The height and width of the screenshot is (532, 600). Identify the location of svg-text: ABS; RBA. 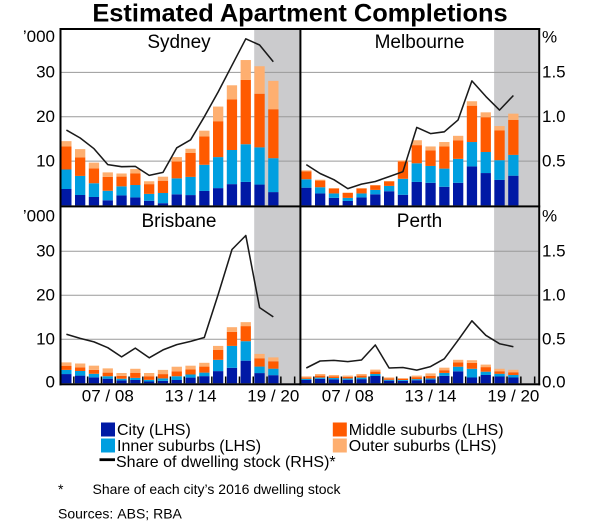
(149, 514).